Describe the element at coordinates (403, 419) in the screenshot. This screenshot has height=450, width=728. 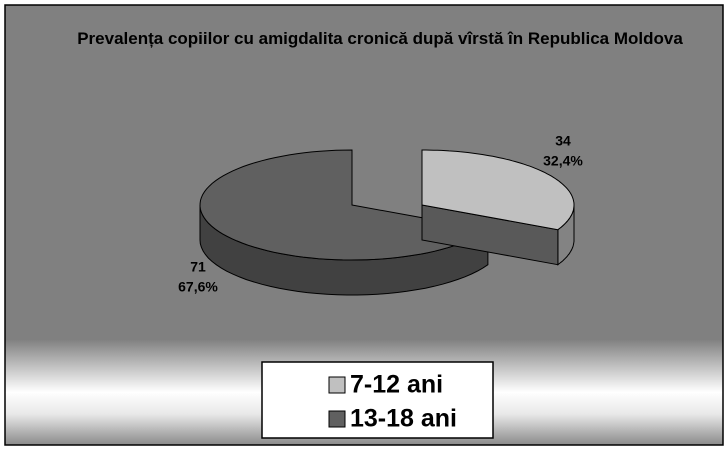
I see `legend-label: 13-18 ani` at that location.